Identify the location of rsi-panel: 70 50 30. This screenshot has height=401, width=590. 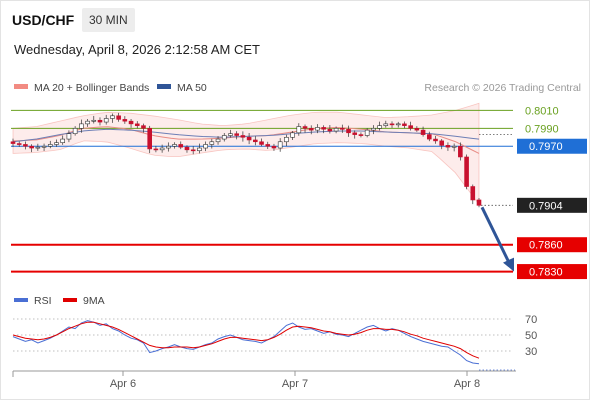
(274, 342).